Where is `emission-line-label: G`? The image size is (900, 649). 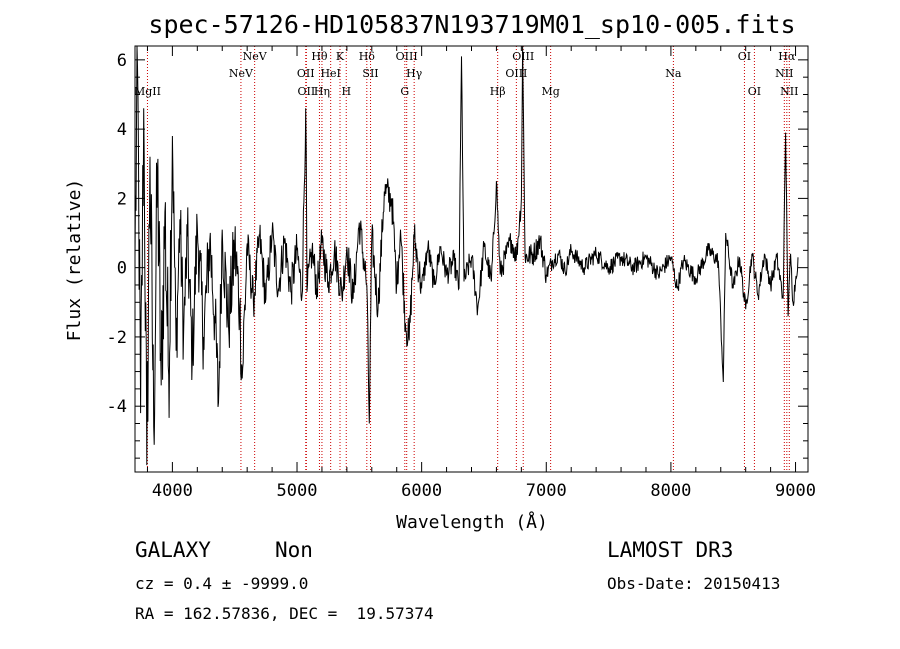 emission-line-label: G is located at coordinates (404, 91).